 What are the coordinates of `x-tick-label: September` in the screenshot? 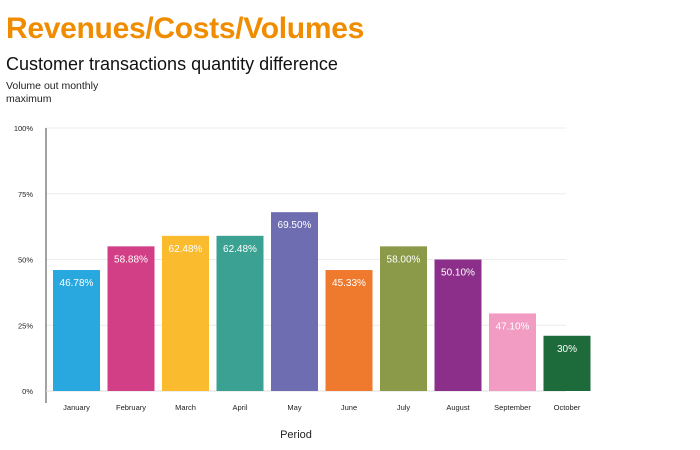 It's located at (512, 407).